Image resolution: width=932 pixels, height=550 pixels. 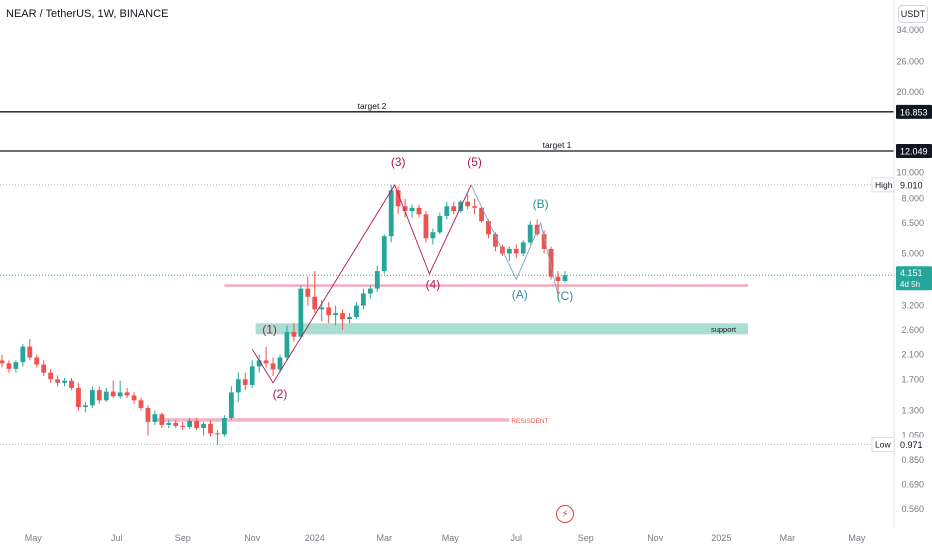 I want to click on x-tick-label: Sep, so click(x=586, y=538).